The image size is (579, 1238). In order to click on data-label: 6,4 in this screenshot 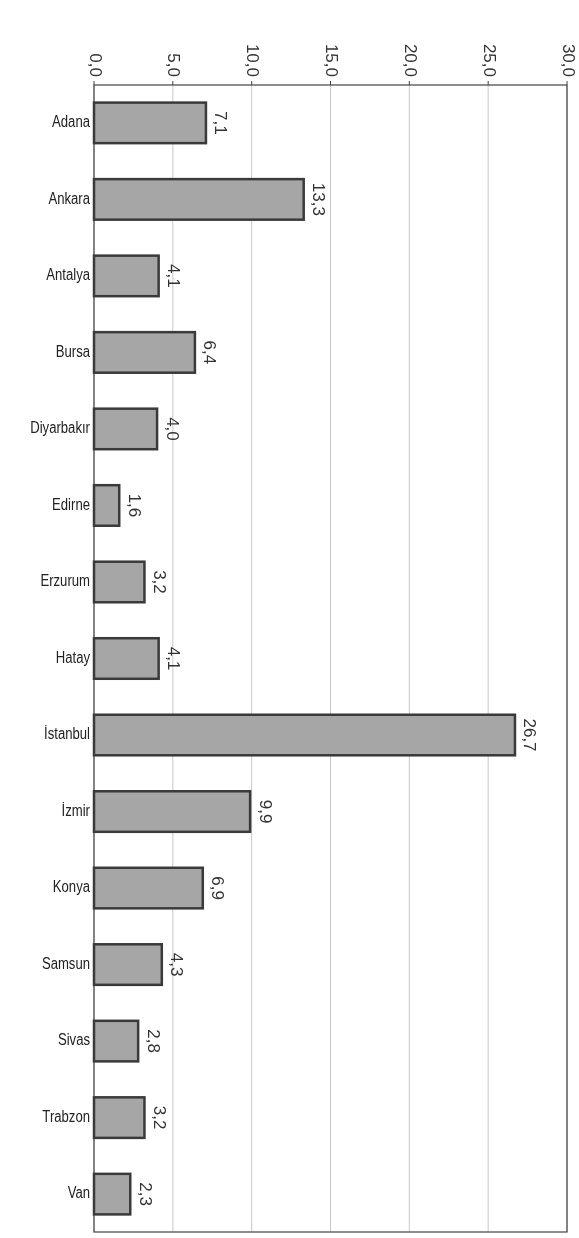, I will do `click(210, 352)`.